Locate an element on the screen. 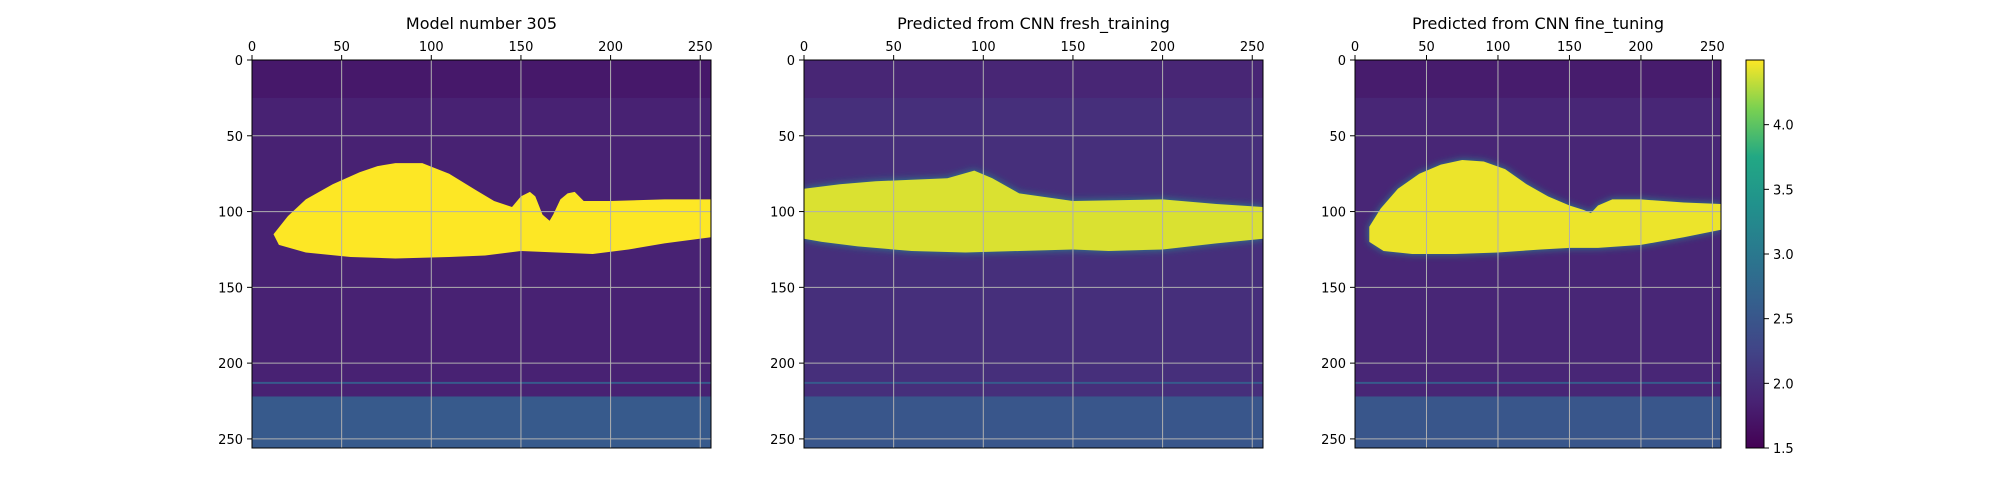  axes-frame is located at coordinates (1538, 254).